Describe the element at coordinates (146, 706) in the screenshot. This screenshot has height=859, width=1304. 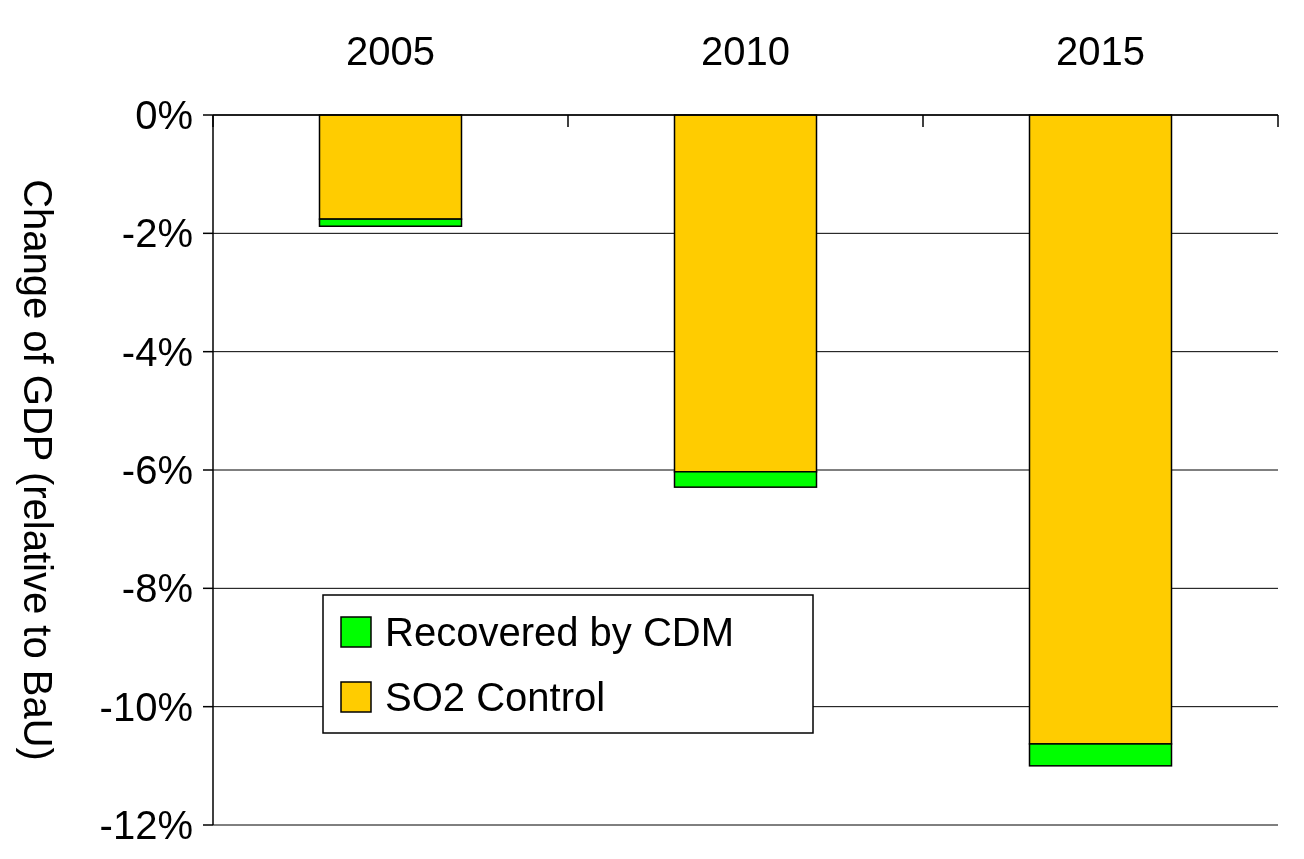
I see `y-tick-label: -10%` at that location.